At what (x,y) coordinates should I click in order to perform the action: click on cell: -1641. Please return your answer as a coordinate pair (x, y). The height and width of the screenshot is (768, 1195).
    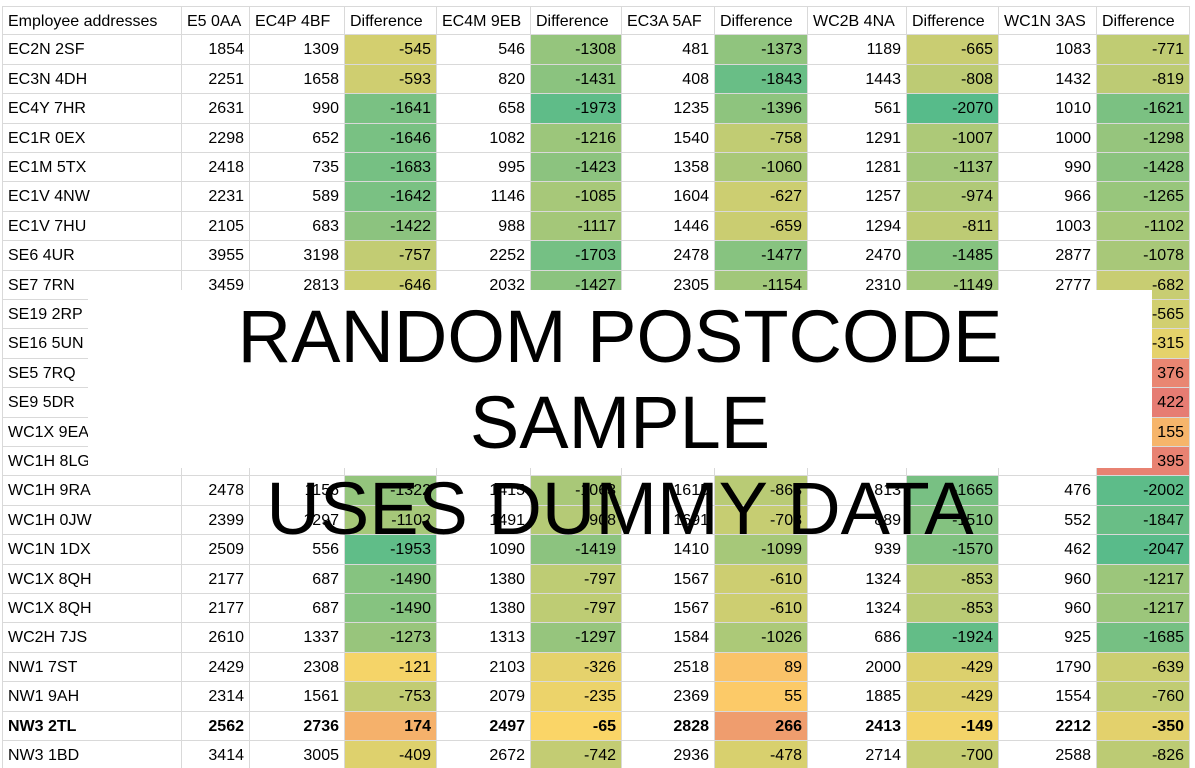
    Looking at the image, I should click on (391, 109).